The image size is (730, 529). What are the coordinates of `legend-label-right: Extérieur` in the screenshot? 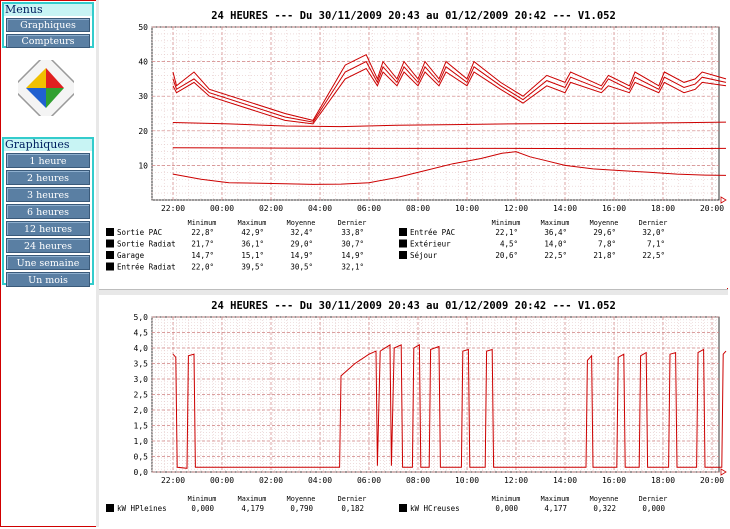 It's located at (430, 244).